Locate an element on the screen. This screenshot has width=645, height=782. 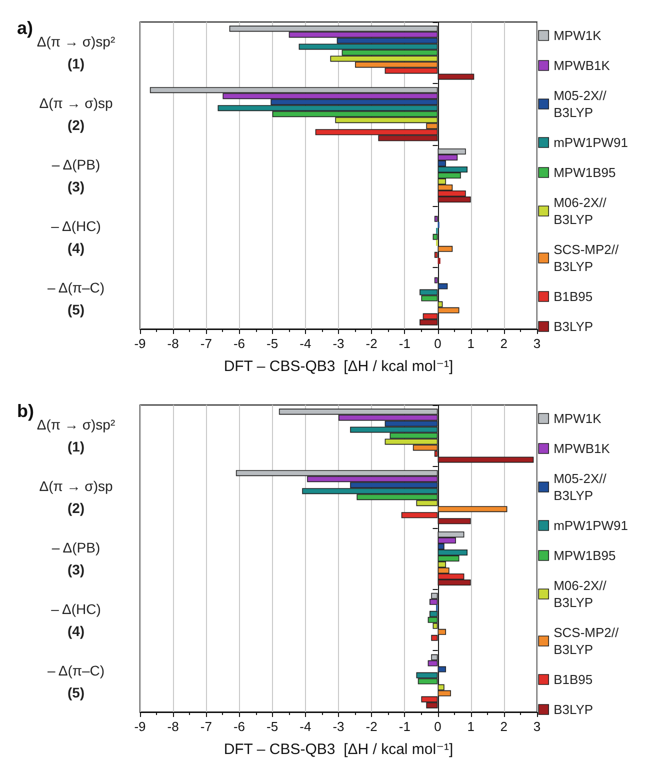
chart-title: a) is located at coordinates (25, 28).